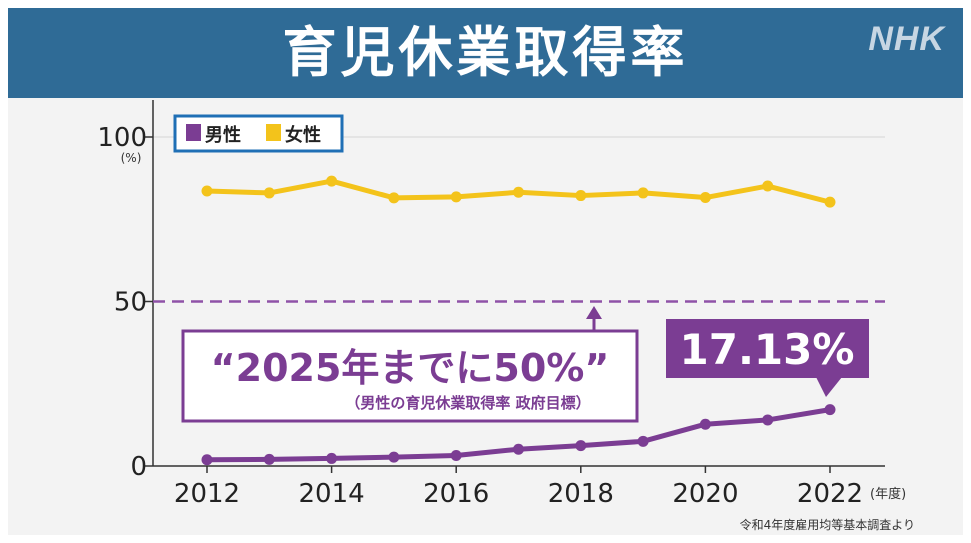 This screenshot has width=971, height=543. What do you see at coordinates (467, 403) in the screenshot?
I see `target-annotation-subtext: （男性の育児休業取得率 政府目標）` at bounding box center [467, 403].